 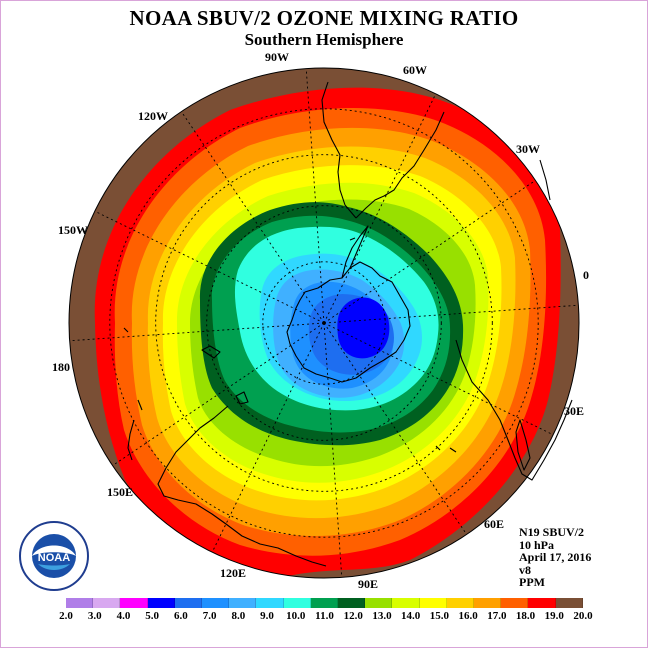 What do you see at coordinates (368, 584) in the screenshot?
I see `lon-label-90e: 90E` at bounding box center [368, 584].